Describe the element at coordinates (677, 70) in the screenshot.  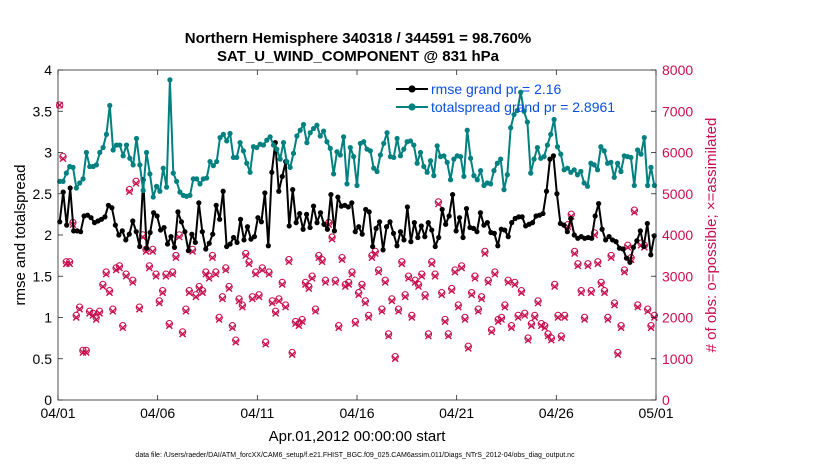
I see `right-y-tick-label: 8000` at that location.